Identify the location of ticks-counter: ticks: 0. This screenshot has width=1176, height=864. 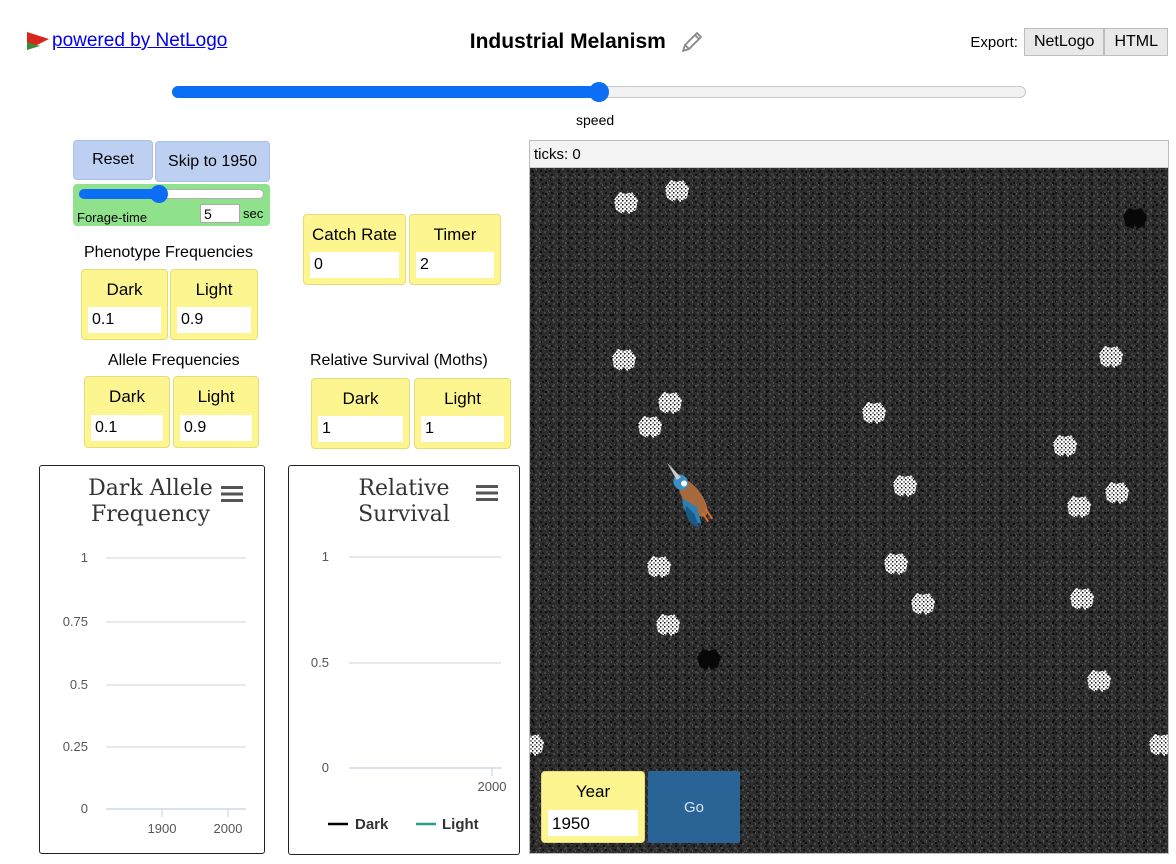
(849, 154).